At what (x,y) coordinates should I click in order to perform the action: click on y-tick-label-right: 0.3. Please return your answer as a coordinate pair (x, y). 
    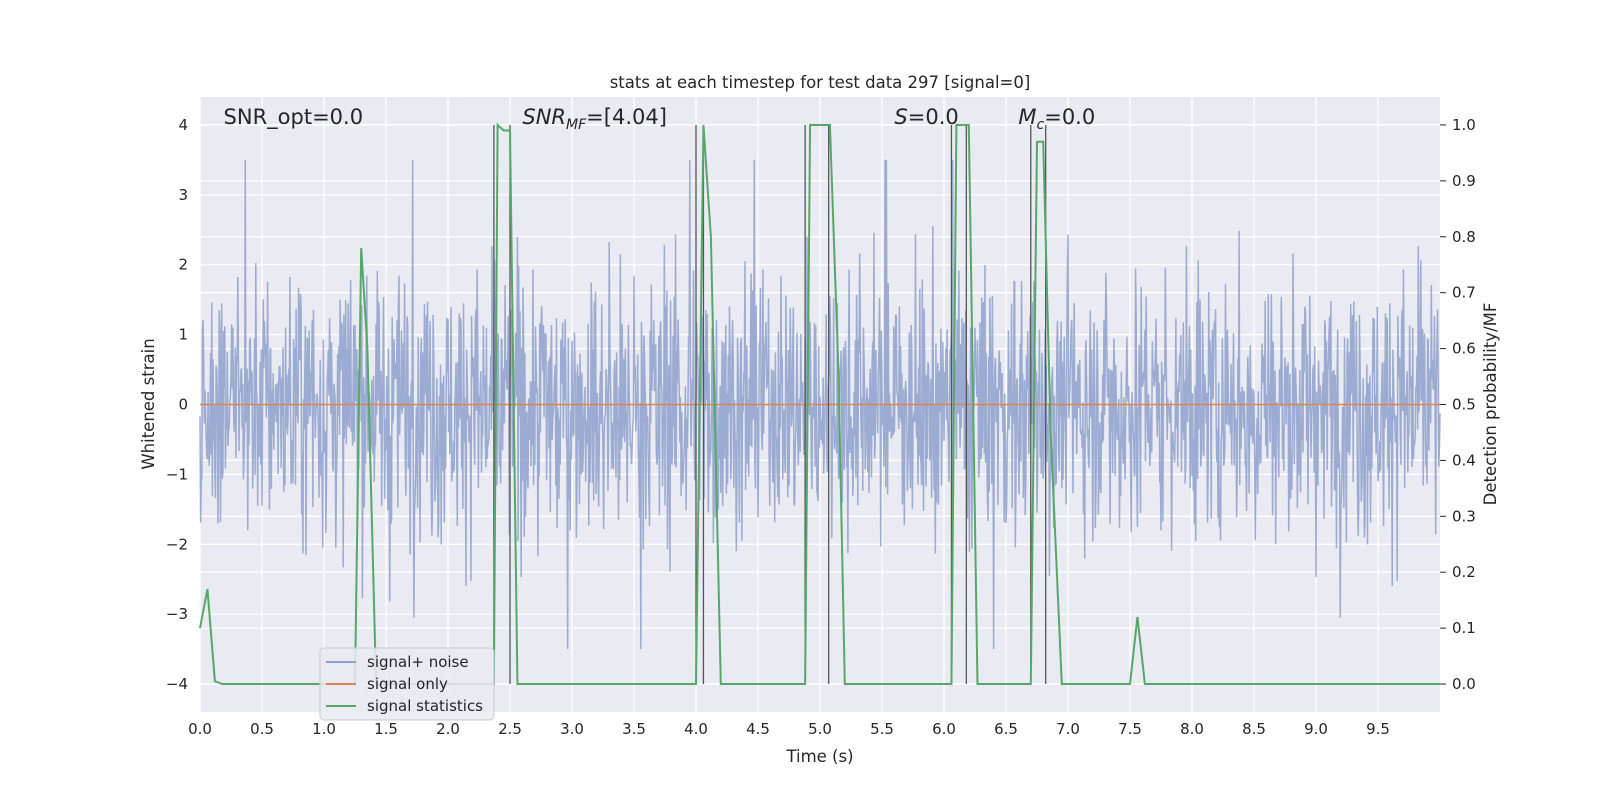
    Looking at the image, I should click on (1464, 516).